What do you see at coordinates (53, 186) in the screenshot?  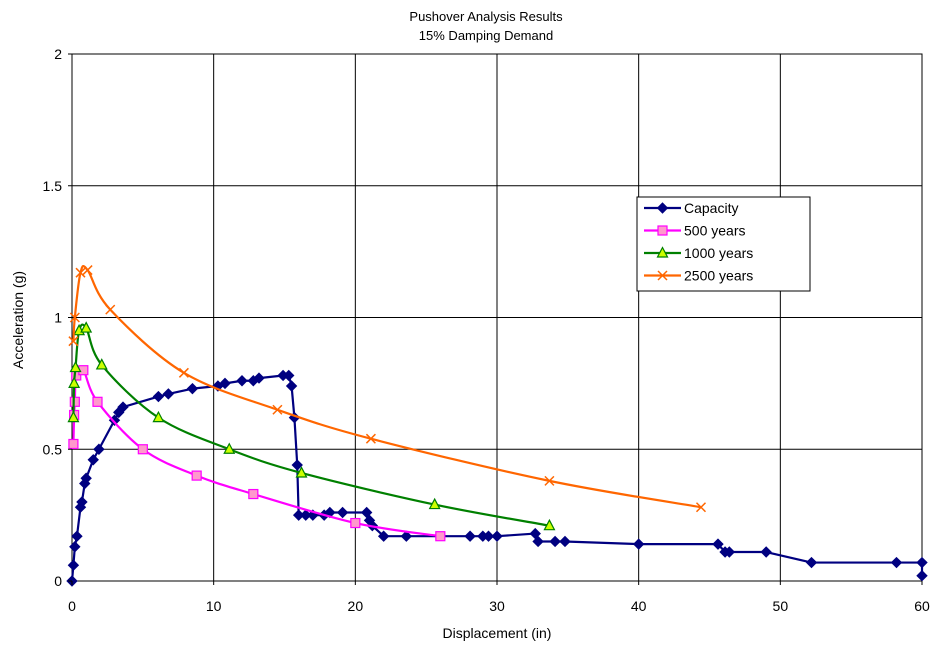 I see `y-tick-label: 1.5` at bounding box center [53, 186].